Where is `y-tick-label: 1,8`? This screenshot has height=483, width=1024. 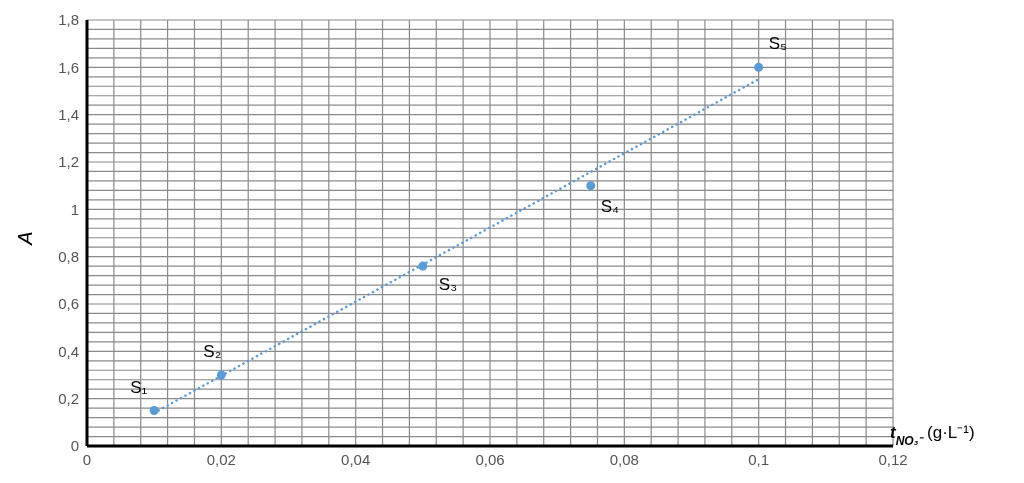
y-tick-label: 1,8 is located at coordinates (68, 20).